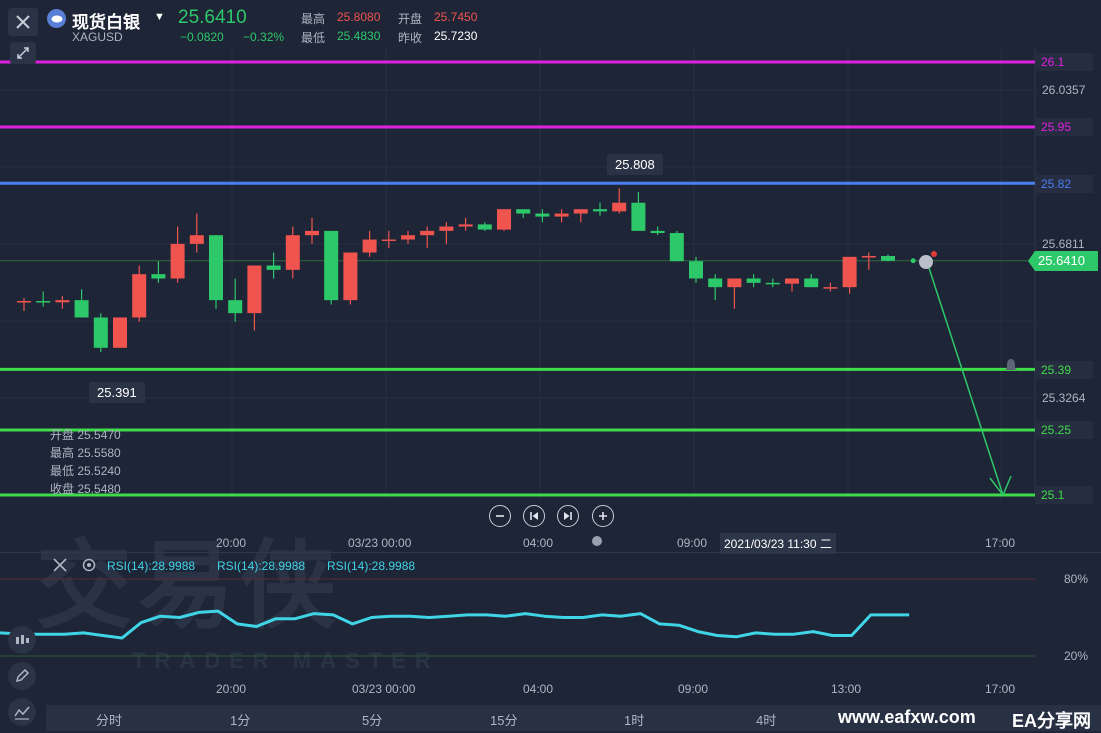 The image size is (1101, 733). Describe the element at coordinates (359, 17) in the screenshot. I see `high-value: 25.8080` at that location.